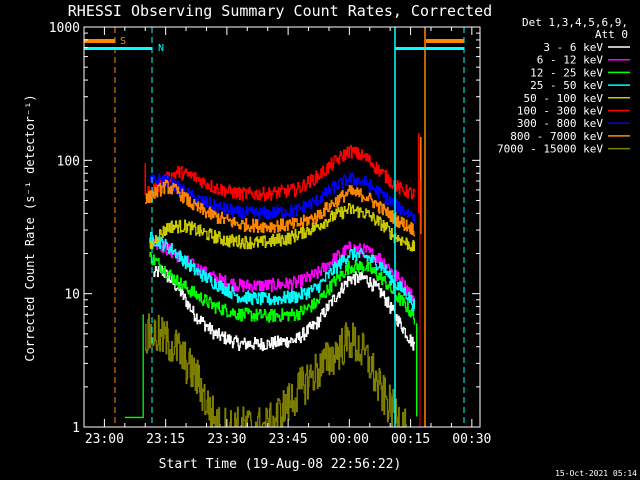  What do you see at coordinates (410, 439) in the screenshot?
I see `x-tick-label: 00:15` at bounding box center [410, 439].